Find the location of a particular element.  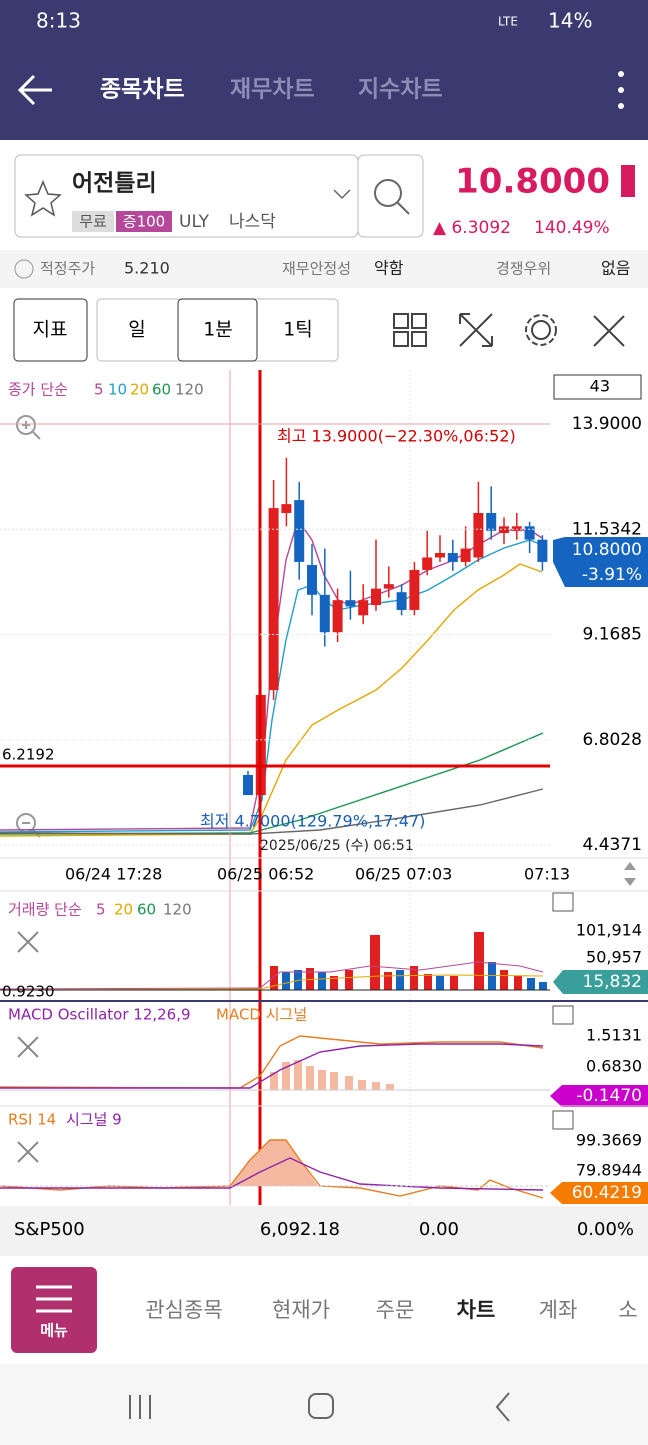

period-label: 1분 is located at coordinates (218, 330).